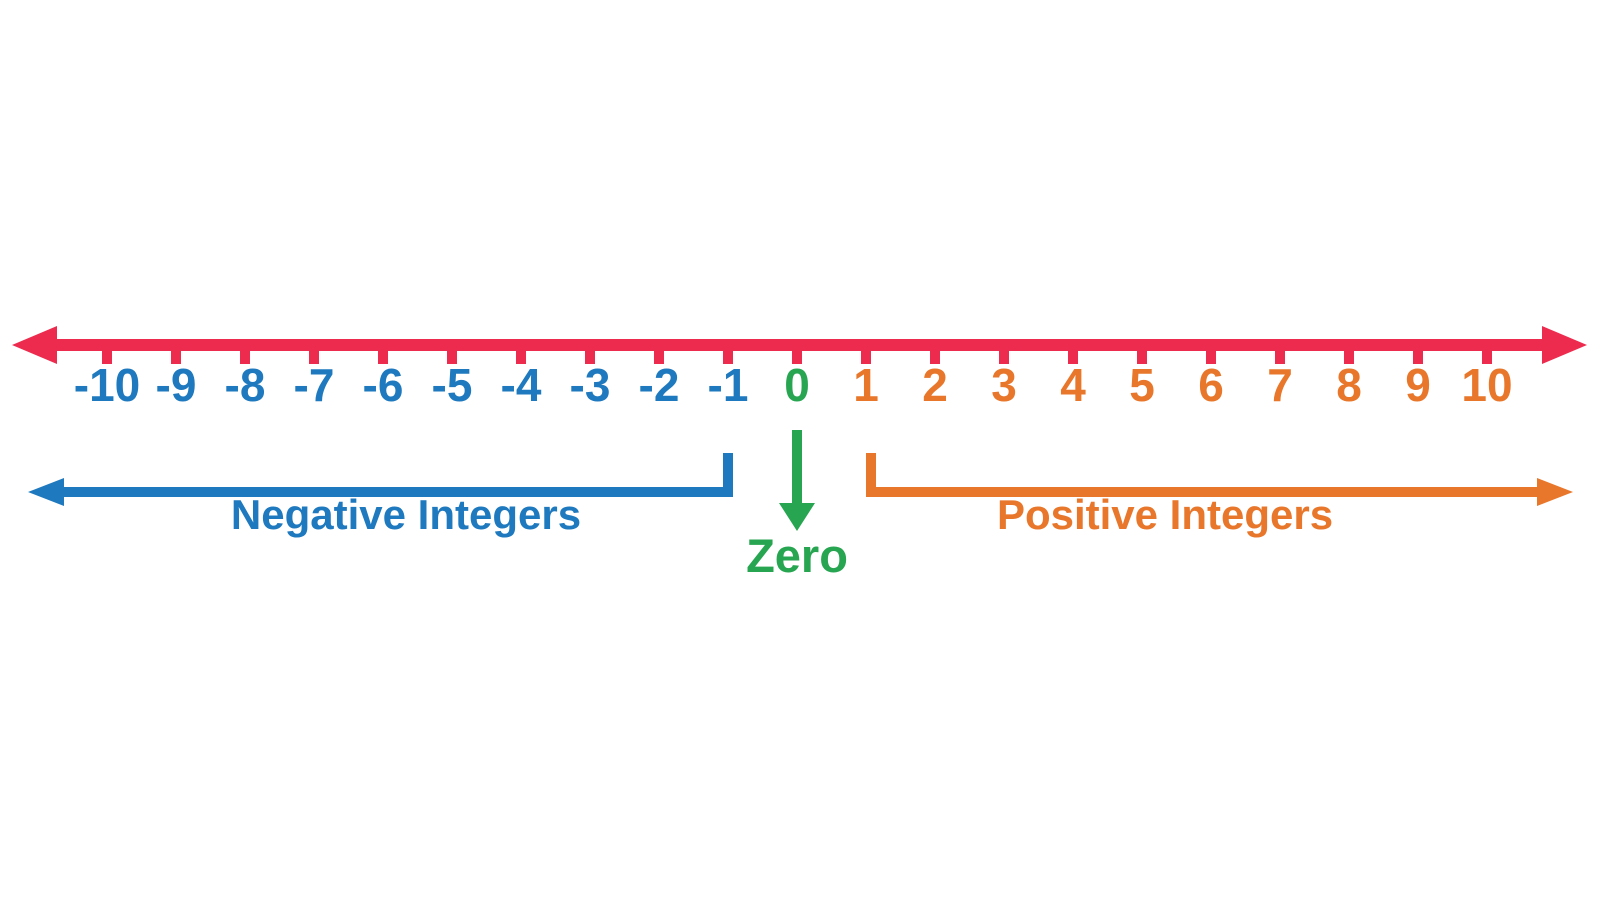  Describe the element at coordinates (521, 385) in the screenshot. I see `number-label--4: -4` at that location.